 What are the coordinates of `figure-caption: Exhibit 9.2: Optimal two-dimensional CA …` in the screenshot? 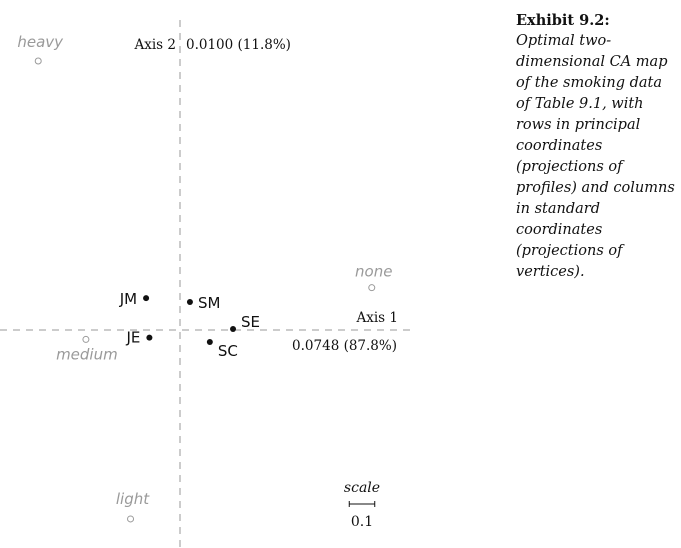 It's located at (596, 146).